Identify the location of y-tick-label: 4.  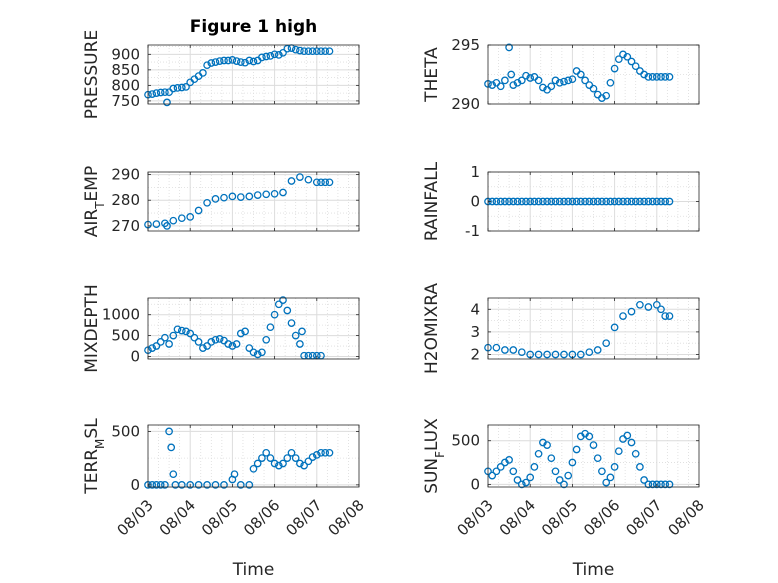
(475, 309).